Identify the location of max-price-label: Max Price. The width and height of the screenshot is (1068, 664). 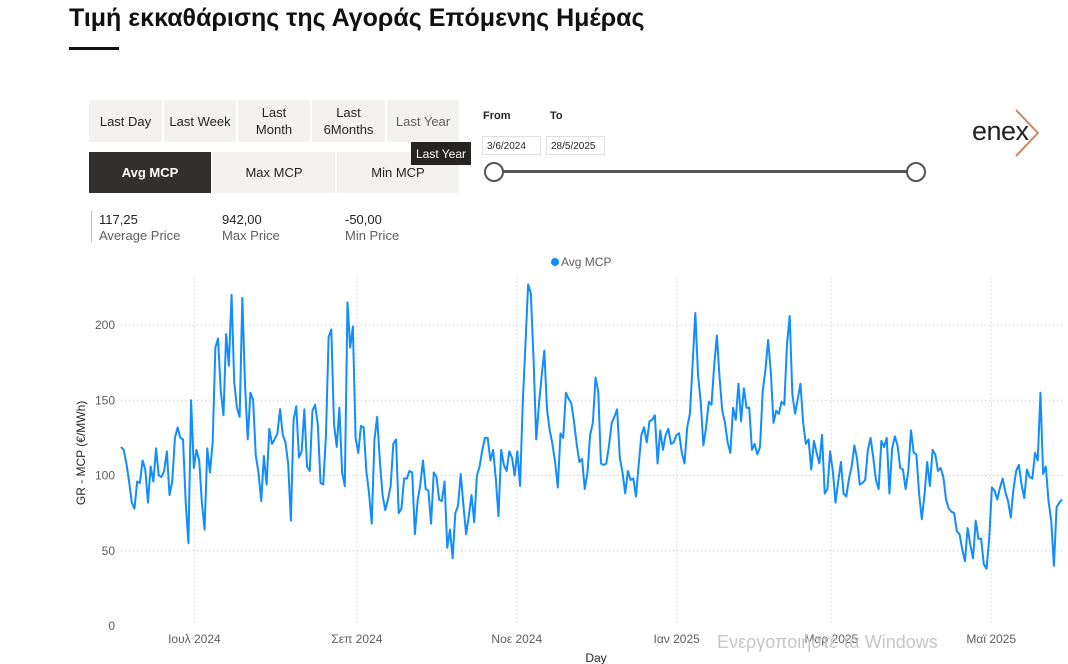
(251, 235).